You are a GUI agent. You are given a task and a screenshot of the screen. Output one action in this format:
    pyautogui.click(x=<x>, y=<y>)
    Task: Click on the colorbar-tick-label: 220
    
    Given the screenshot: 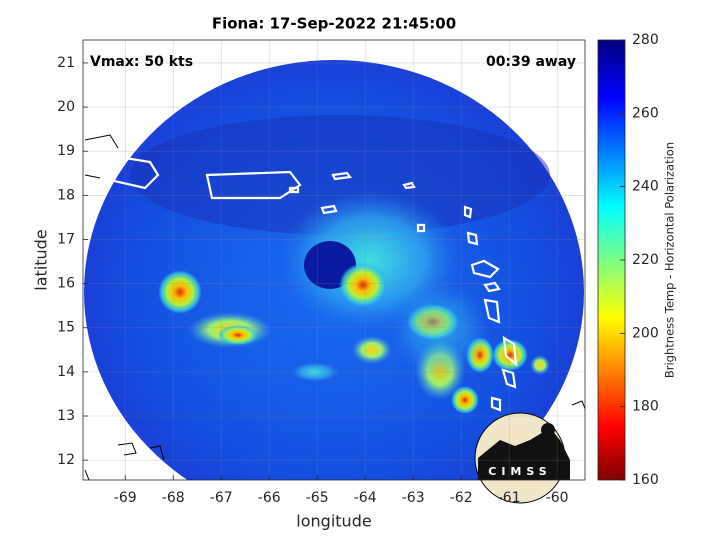 What is the action you would take?
    pyautogui.click(x=645, y=260)
    